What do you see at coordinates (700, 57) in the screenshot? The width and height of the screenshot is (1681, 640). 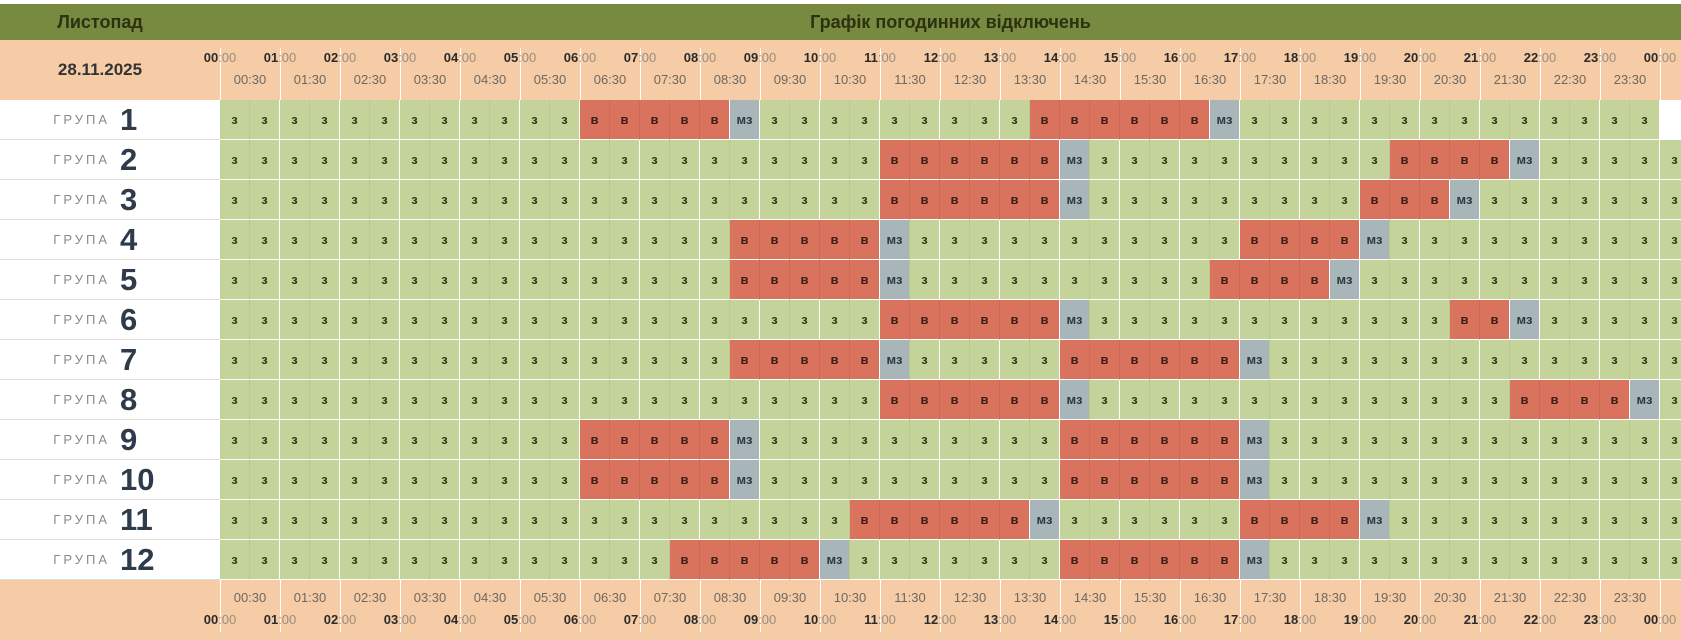 I see `hour-label: 08:00` at bounding box center [700, 57].